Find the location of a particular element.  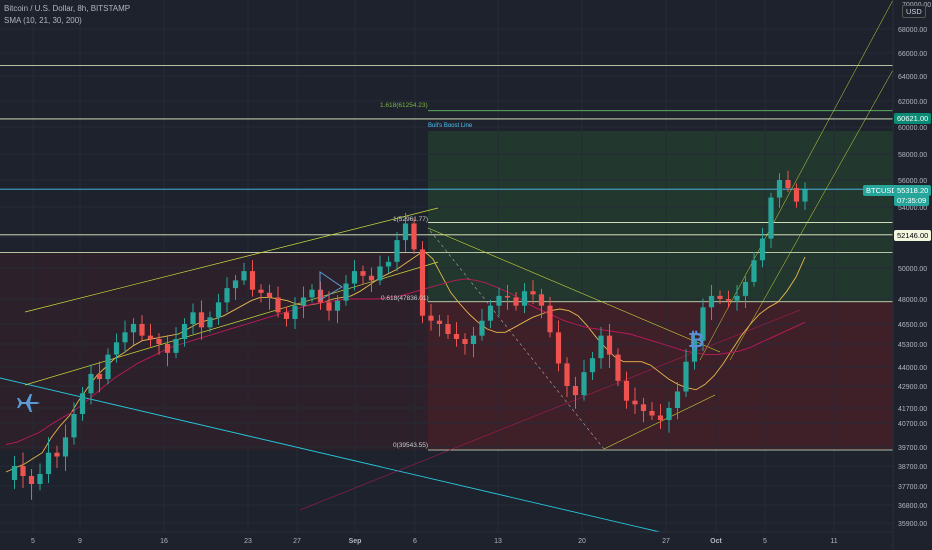

time-tick-label: 11 is located at coordinates (833, 541).